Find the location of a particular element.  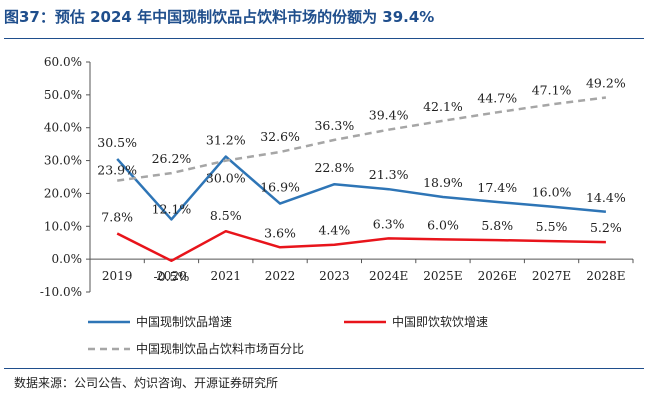

y-tick-label: 30.0% is located at coordinates (63, 161).